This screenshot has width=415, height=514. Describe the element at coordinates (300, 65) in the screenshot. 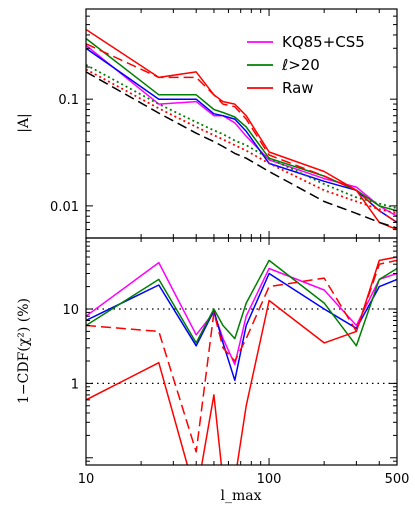

I see `legend-label: ℓ>20` at that location.